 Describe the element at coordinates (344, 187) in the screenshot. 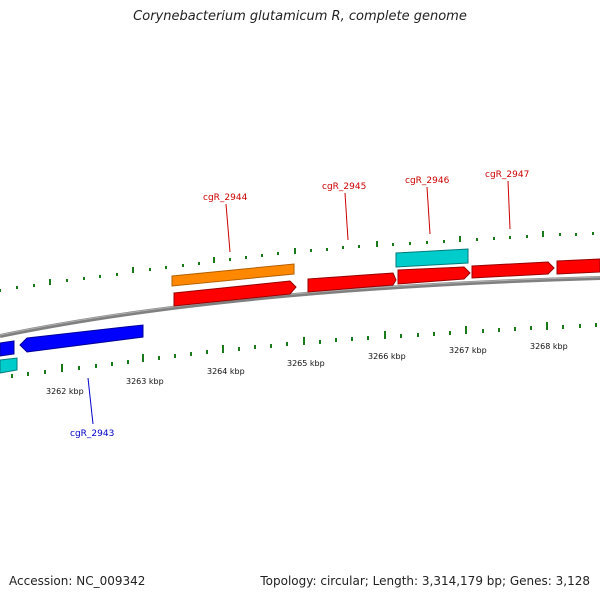

I see `gene-label-cgR-2945: cgR_2945` at that location.